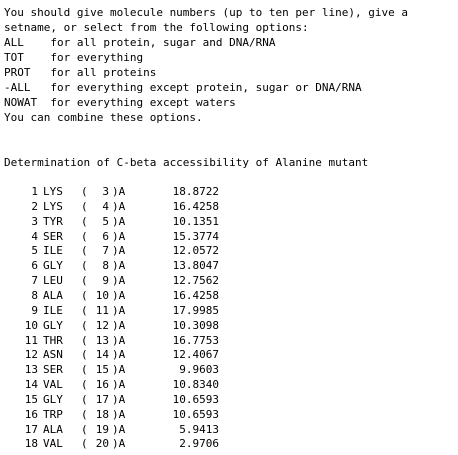  Describe the element at coordinates (195, 191) in the screenshot. I see `accessibility-value: 18.8722` at that location.